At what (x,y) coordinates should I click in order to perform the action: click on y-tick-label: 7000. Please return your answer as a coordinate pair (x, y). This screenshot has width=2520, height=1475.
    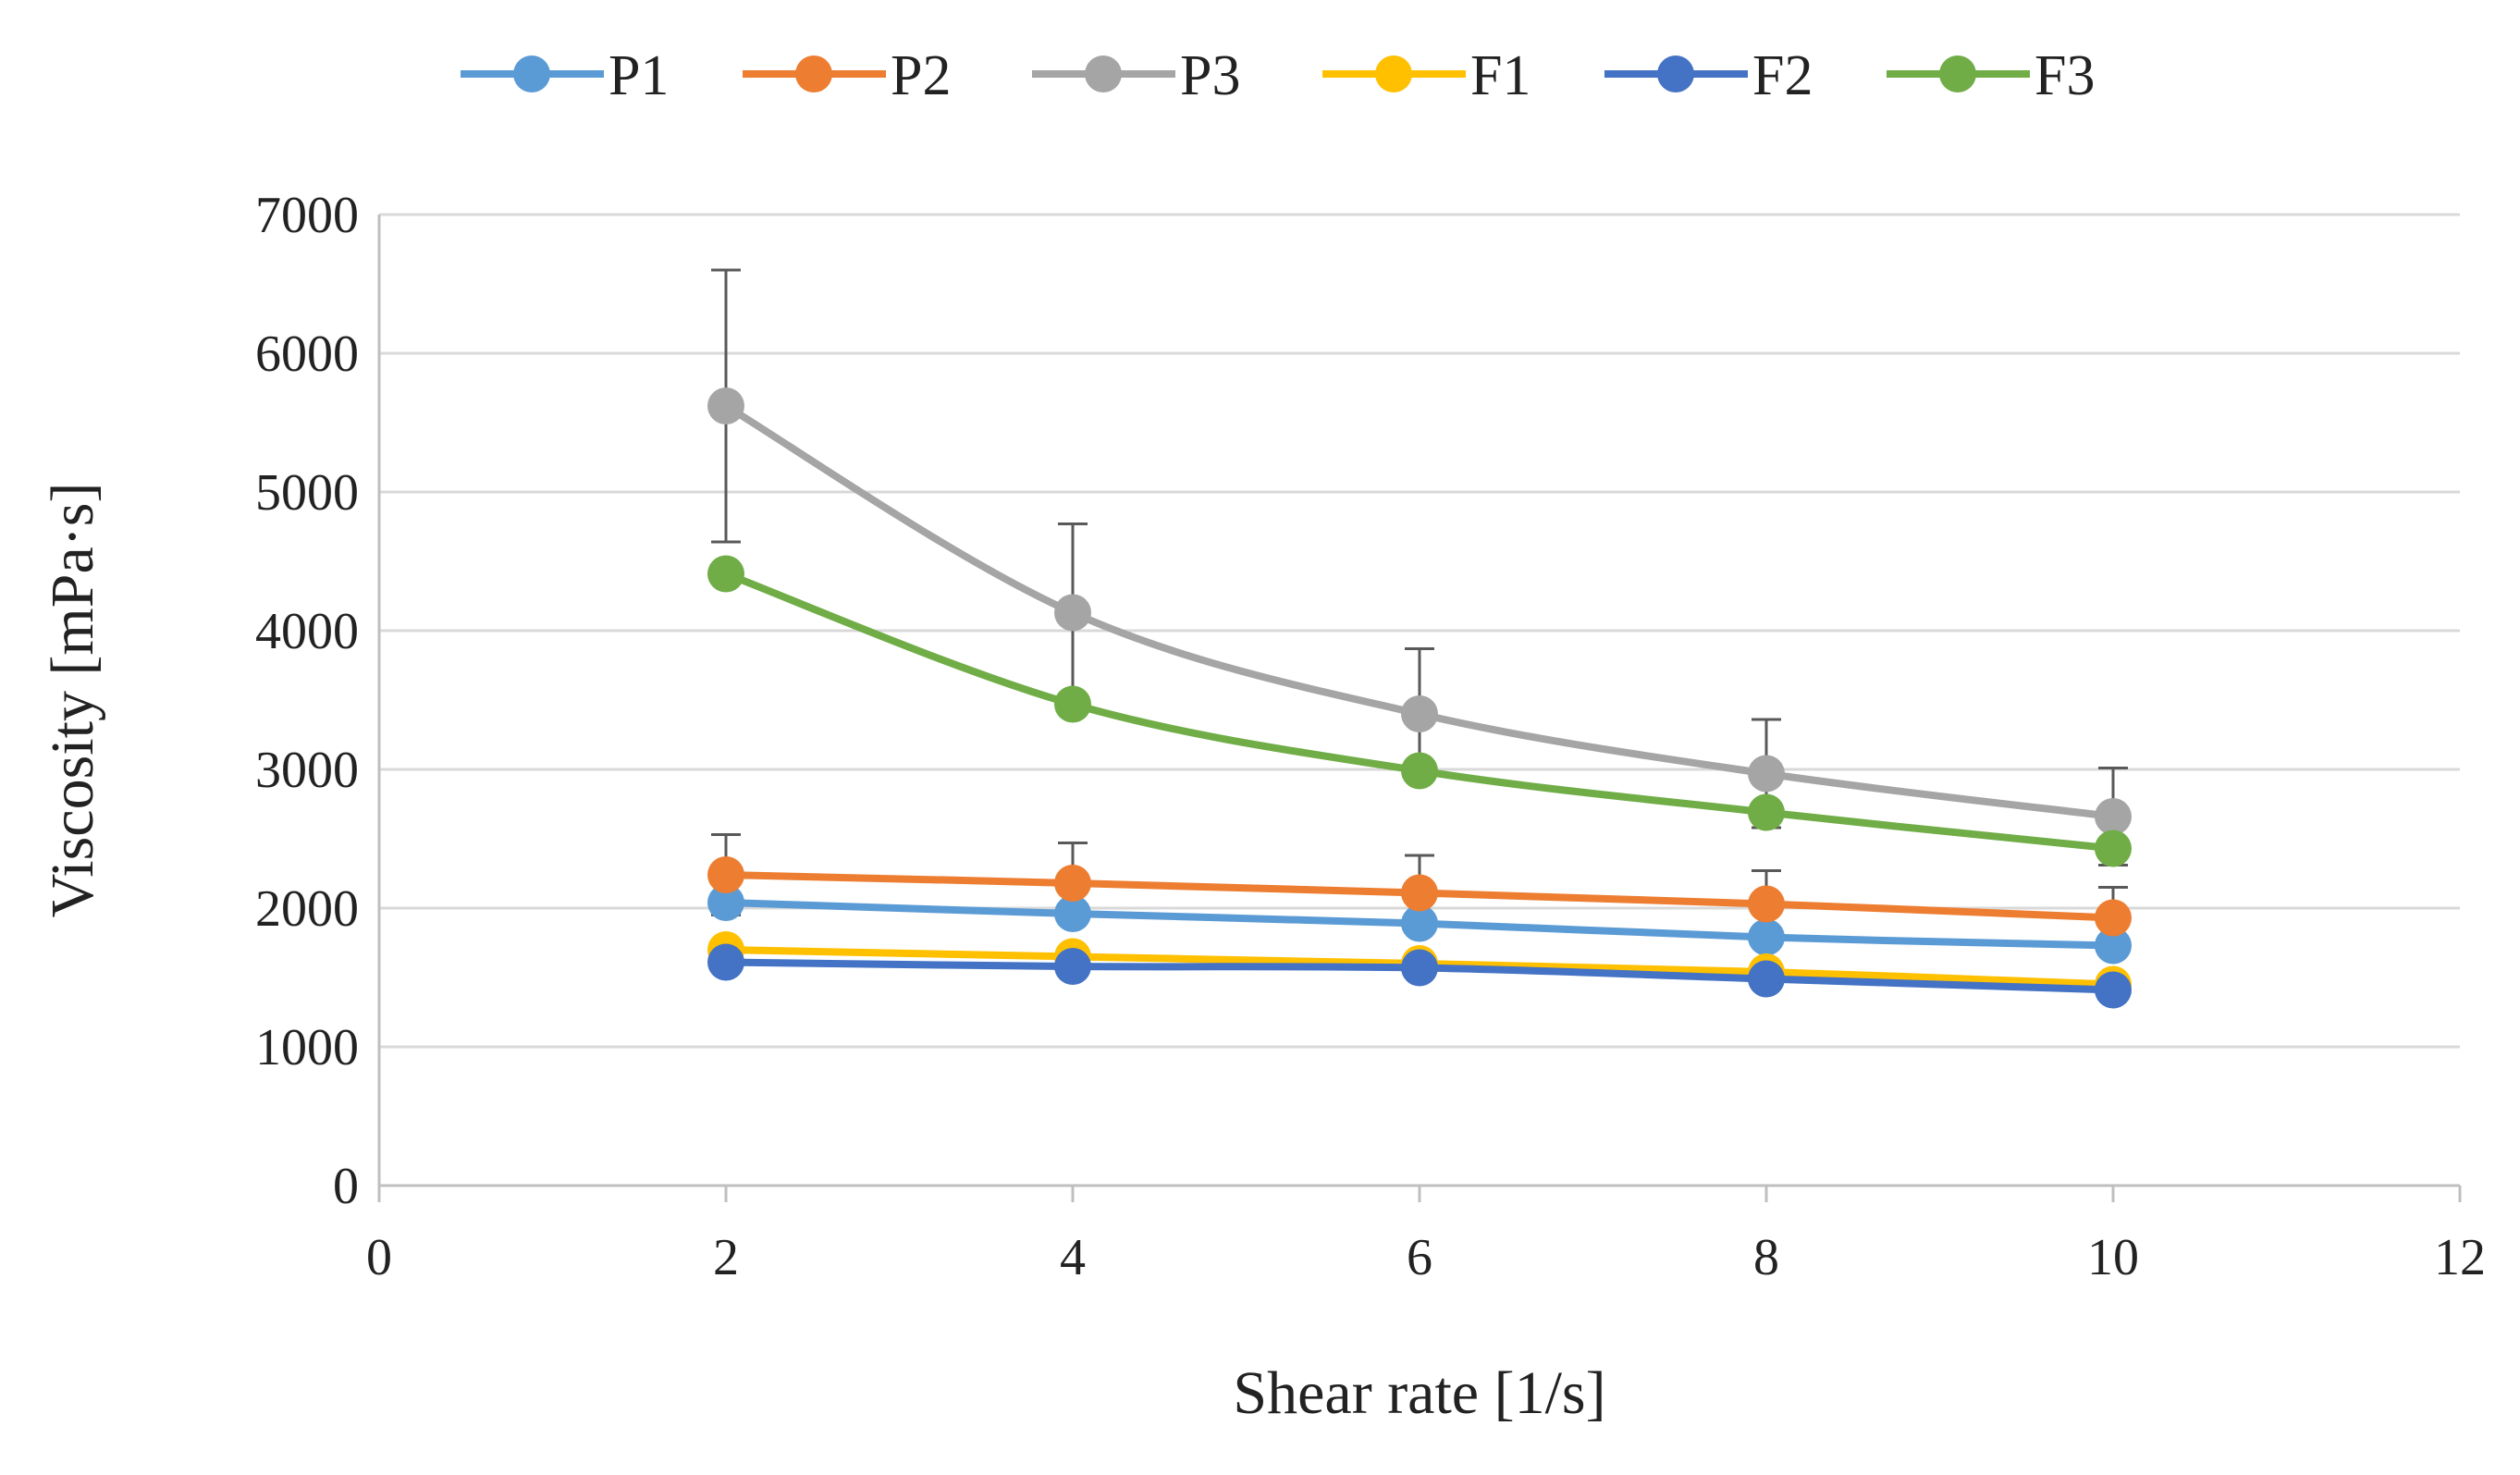
    Looking at the image, I should click on (307, 216).